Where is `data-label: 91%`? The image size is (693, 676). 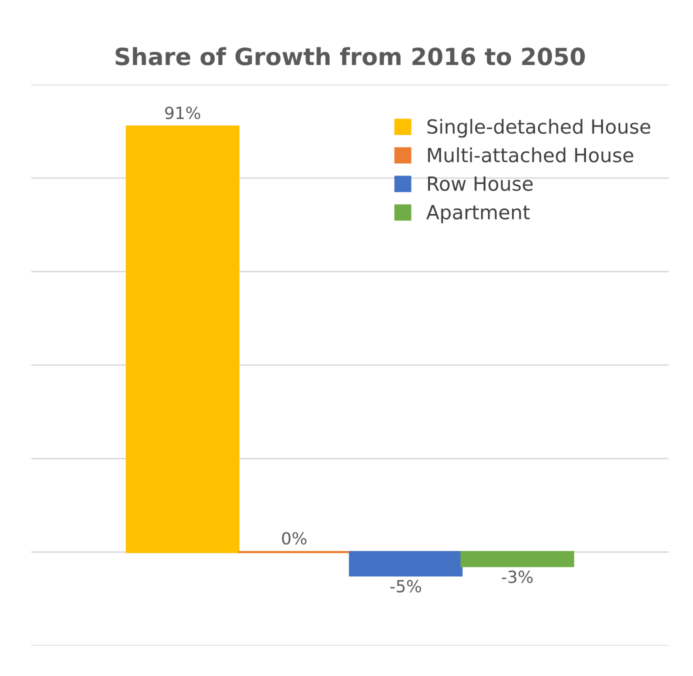
data-label: 91% is located at coordinates (182, 113).